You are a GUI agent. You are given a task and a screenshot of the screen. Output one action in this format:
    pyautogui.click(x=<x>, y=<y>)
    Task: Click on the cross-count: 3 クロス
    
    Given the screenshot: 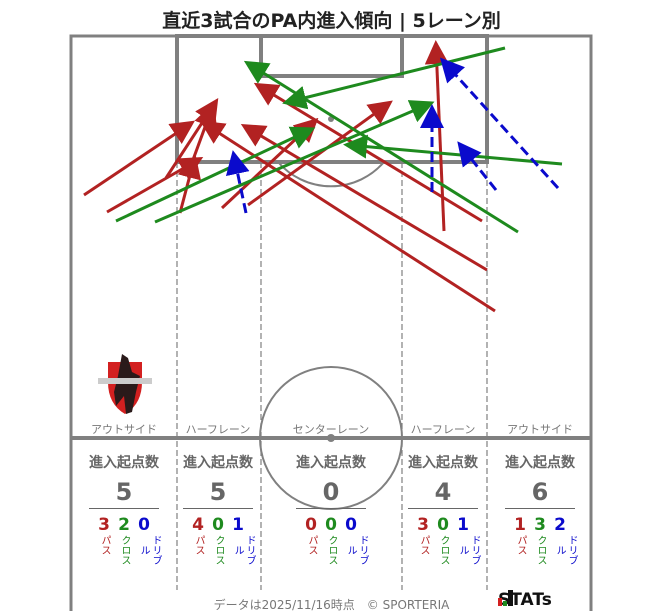 What is the action you would take?
    pyautogui.click(x=540, y=540)
    